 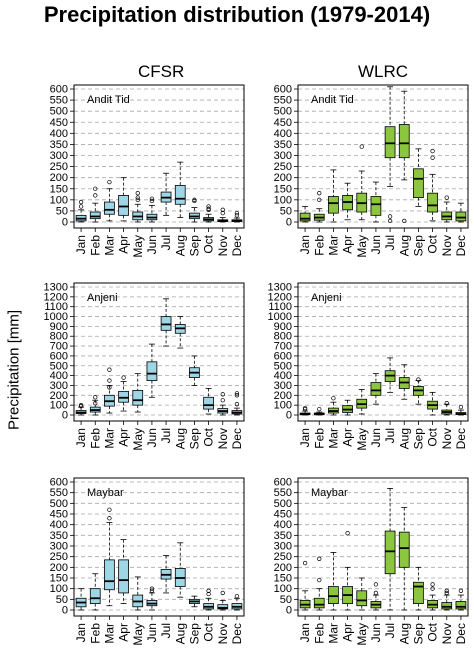 I want to click on y-tick-label: 350, so click(x=283, y=145).